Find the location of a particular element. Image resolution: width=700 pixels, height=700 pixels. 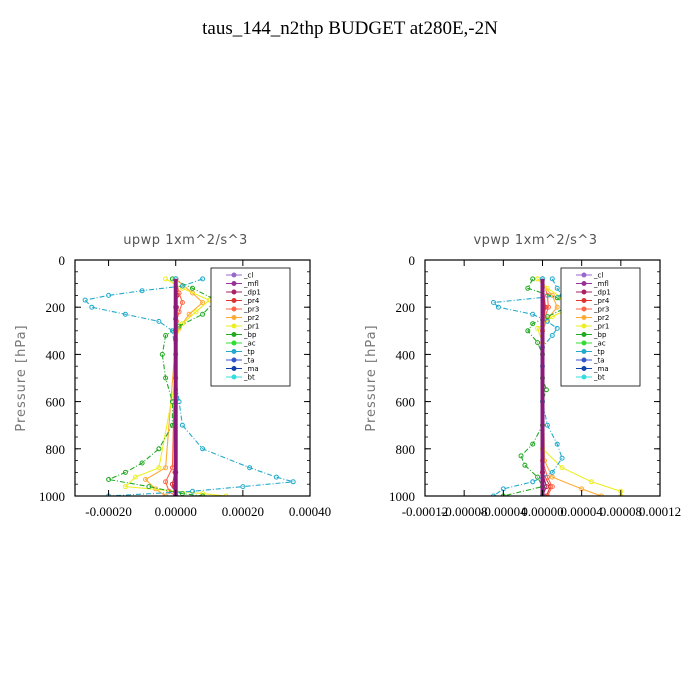

panel-title: upwp 1xm^2/s^3 is located at coordinates (185, 240).